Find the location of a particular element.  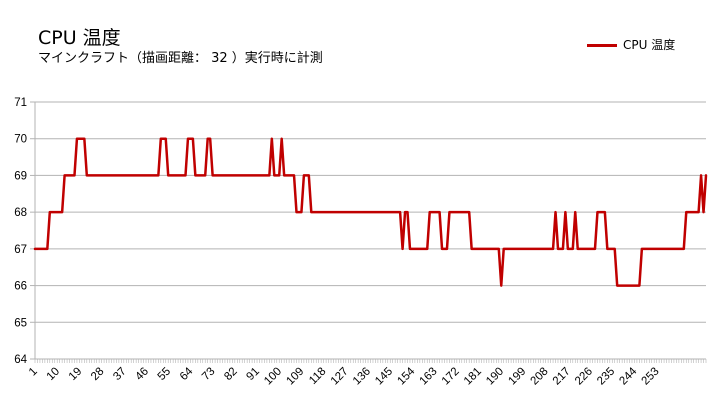

x-tick-label: 217 is located at coordinates (562, 376).